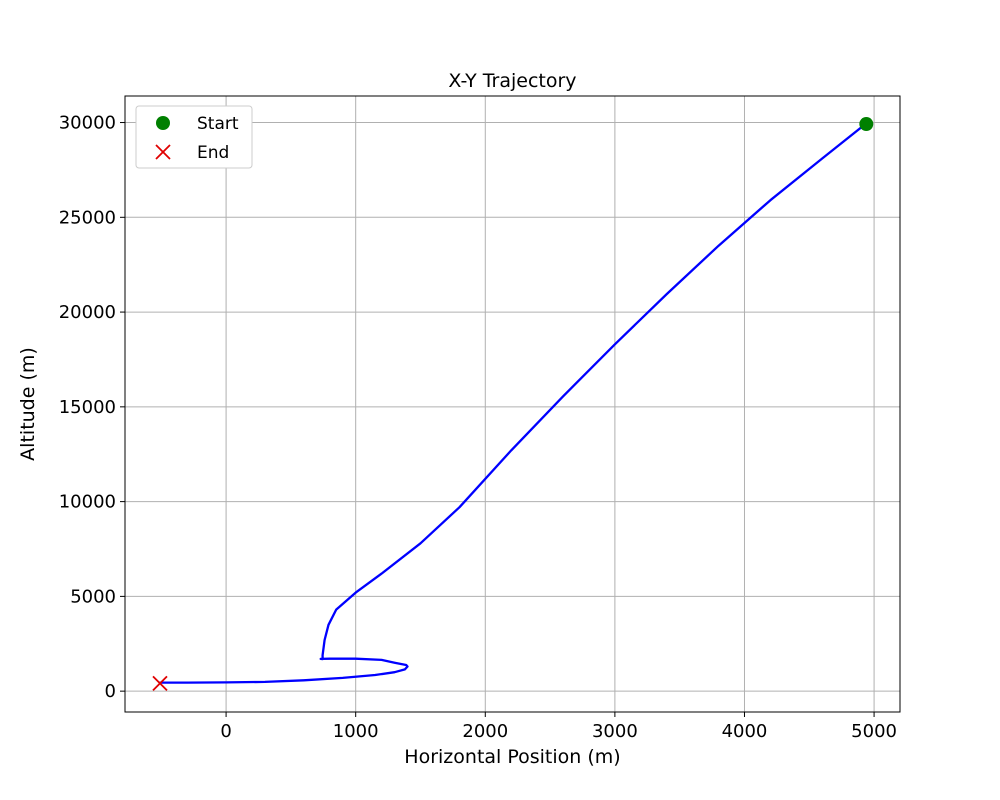 The width and height of the screenshot is (1000, 800). Describe the element at coordinates (356, 731) in the screenshot. I see `x-tick-label: 1000` at that location.